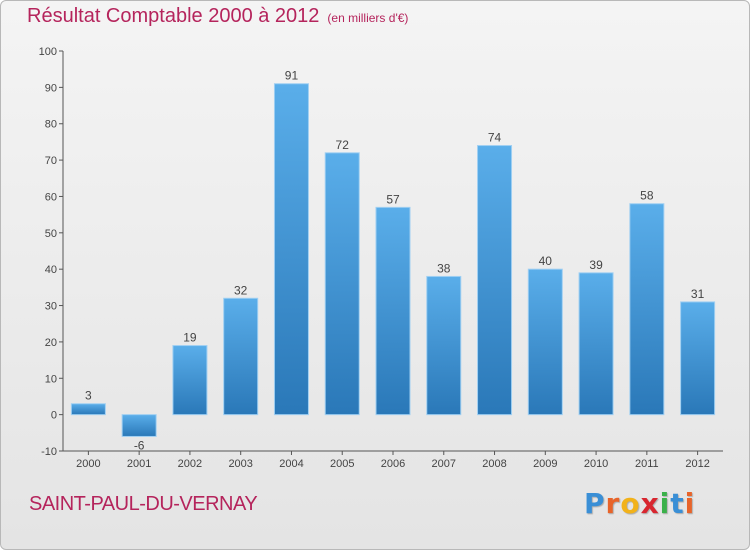  What do you see at coordinates (444, 345) in the screenshot?
I see `bar-2007` at bounding box center [444, 345].